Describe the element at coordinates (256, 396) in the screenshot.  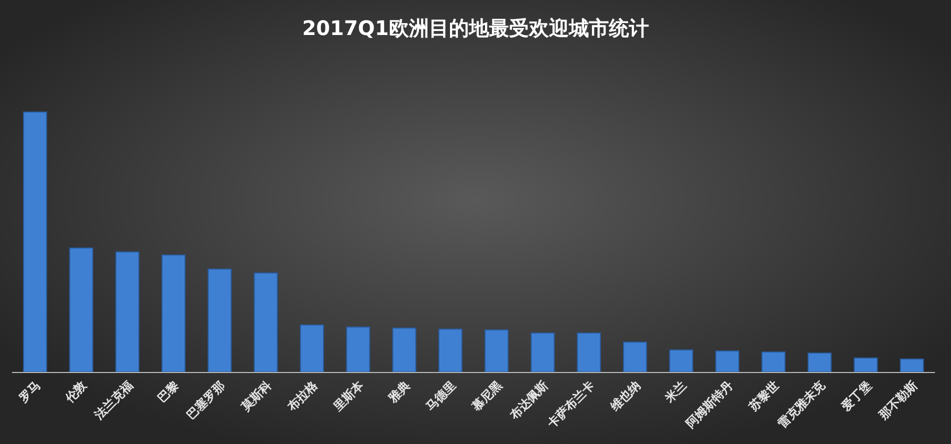
I see `x-tick-label: 莫斯科` at that location.